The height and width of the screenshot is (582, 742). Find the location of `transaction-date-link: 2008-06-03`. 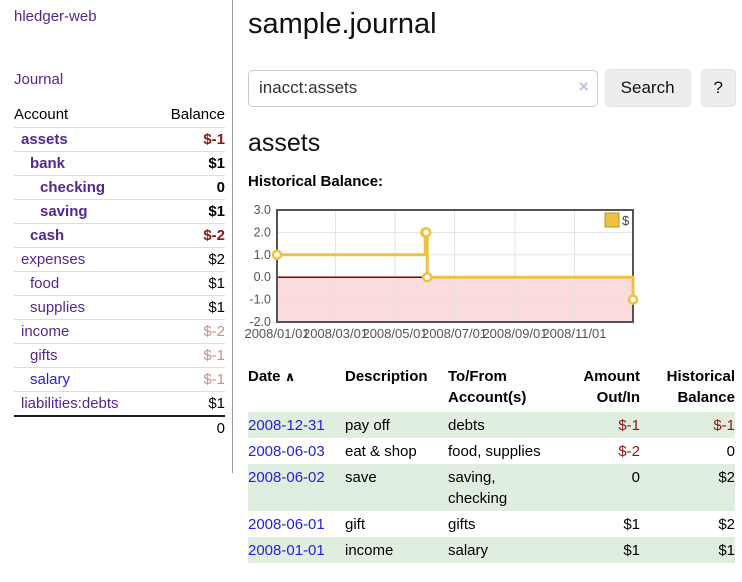

transaction-date-link: 2008-06-03 is located at coordinates (286, 451).